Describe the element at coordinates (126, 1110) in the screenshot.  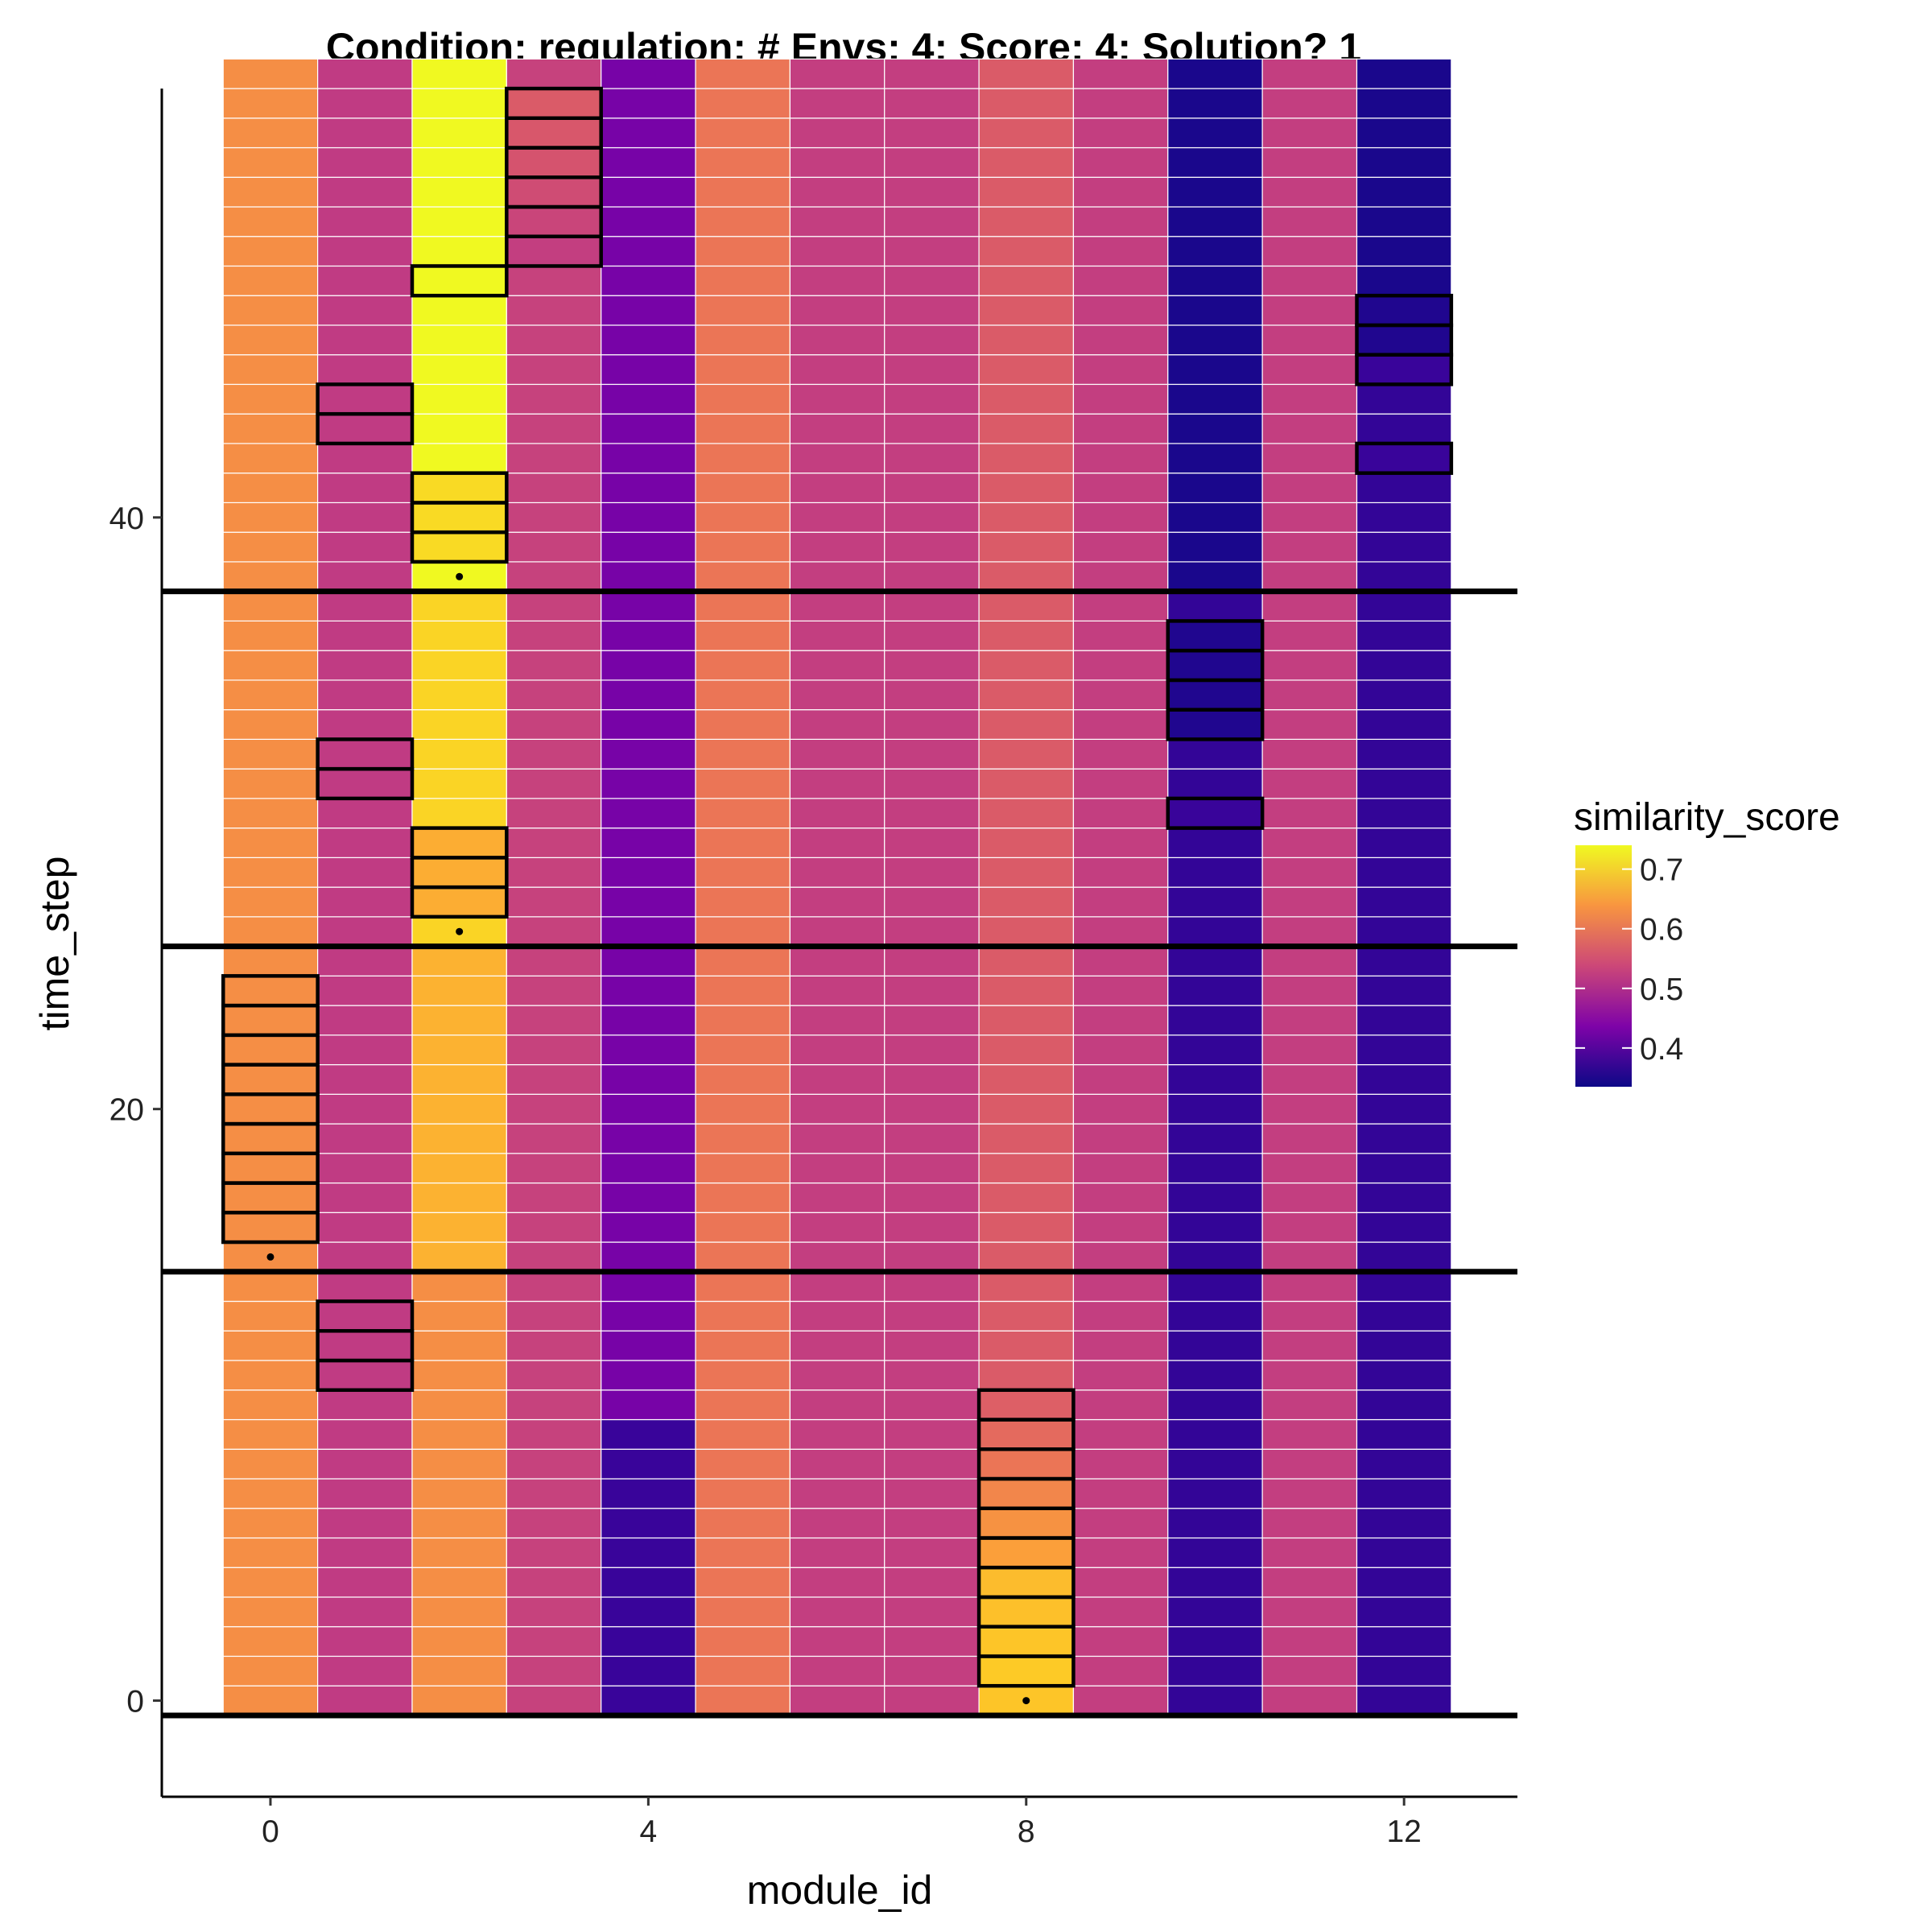
I see `y-tick-label: 20` at that location.